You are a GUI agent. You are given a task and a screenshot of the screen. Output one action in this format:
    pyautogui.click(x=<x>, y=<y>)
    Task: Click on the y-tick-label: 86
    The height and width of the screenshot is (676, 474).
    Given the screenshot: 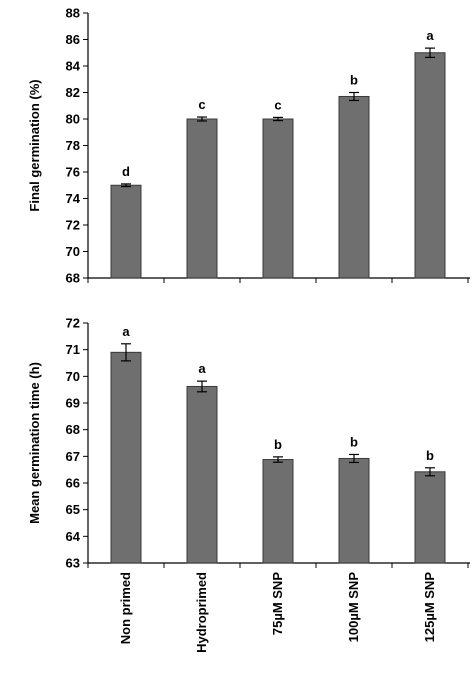 What is the action you would take?
    pyautogui.click(x=73, y=39)
    